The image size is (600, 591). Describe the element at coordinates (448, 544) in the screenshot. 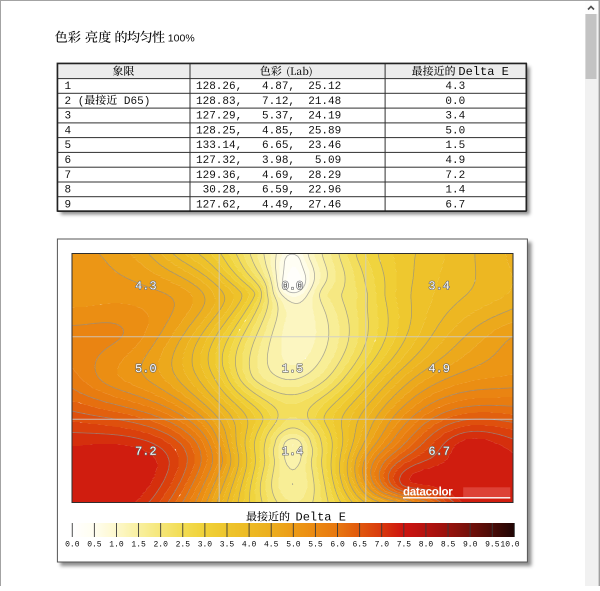

I see `svg-text: 8.5` at that location.